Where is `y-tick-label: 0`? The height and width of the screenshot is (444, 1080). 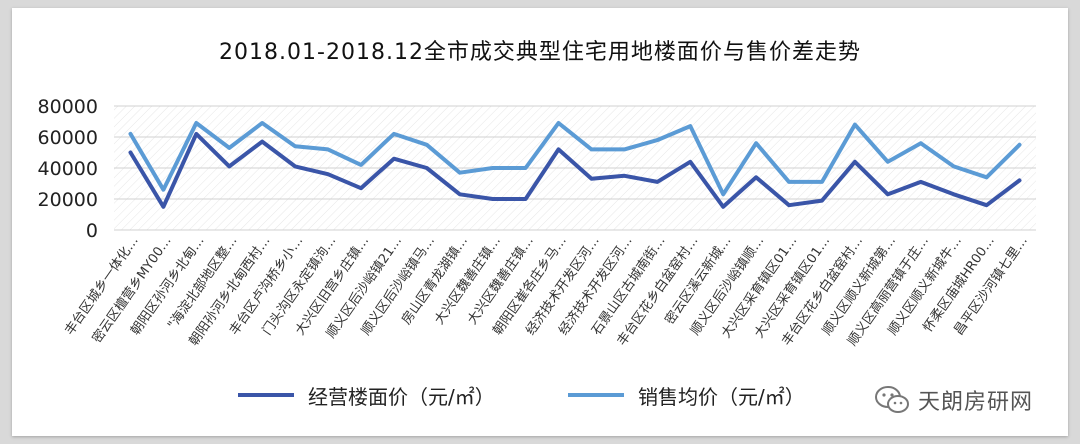 y-tick-label: 0 is located at coordinates (92, 231).